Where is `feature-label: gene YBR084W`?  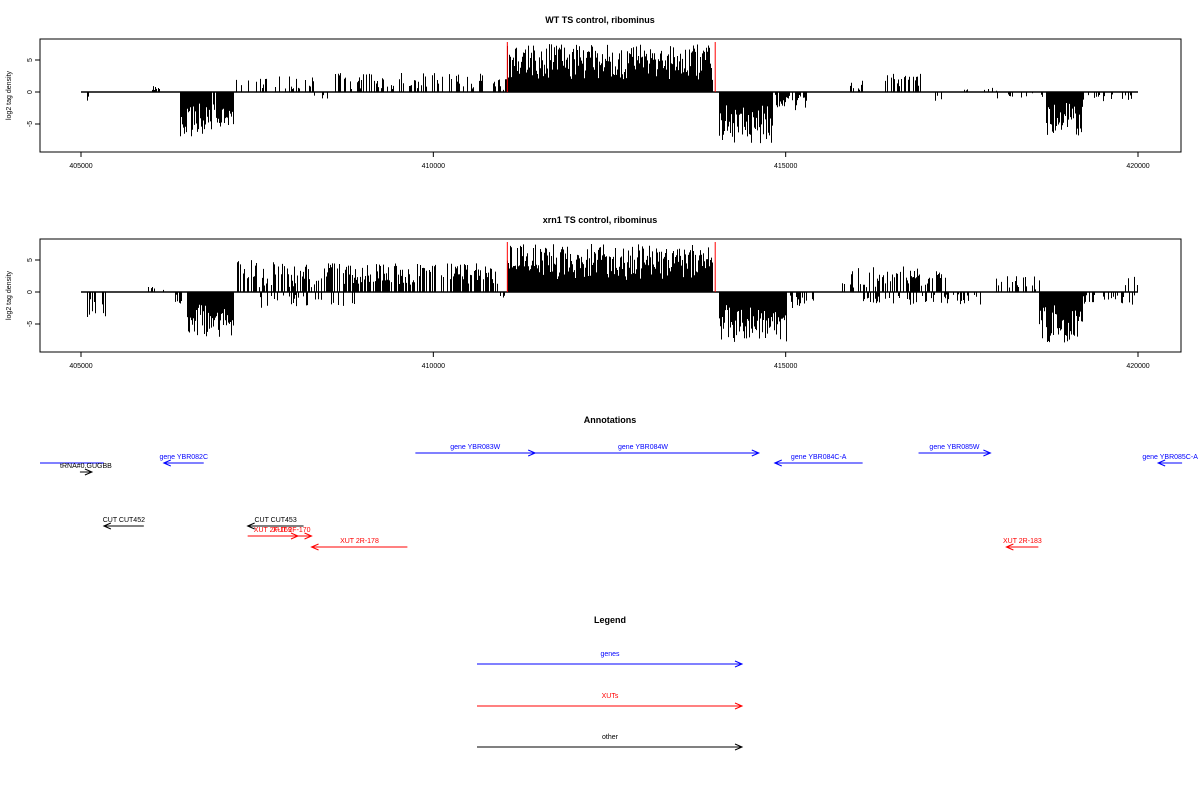
feature-label: gene YBR084W is located at coordinates (643, 447).